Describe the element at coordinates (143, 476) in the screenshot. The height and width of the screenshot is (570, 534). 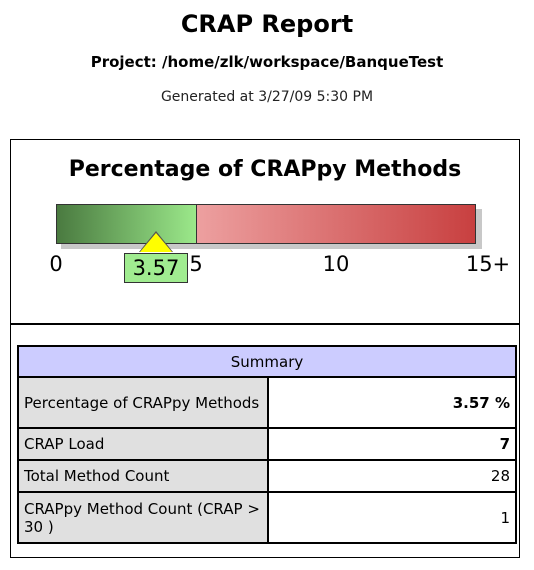
I see `summary-label: Total Method Count` at that location.